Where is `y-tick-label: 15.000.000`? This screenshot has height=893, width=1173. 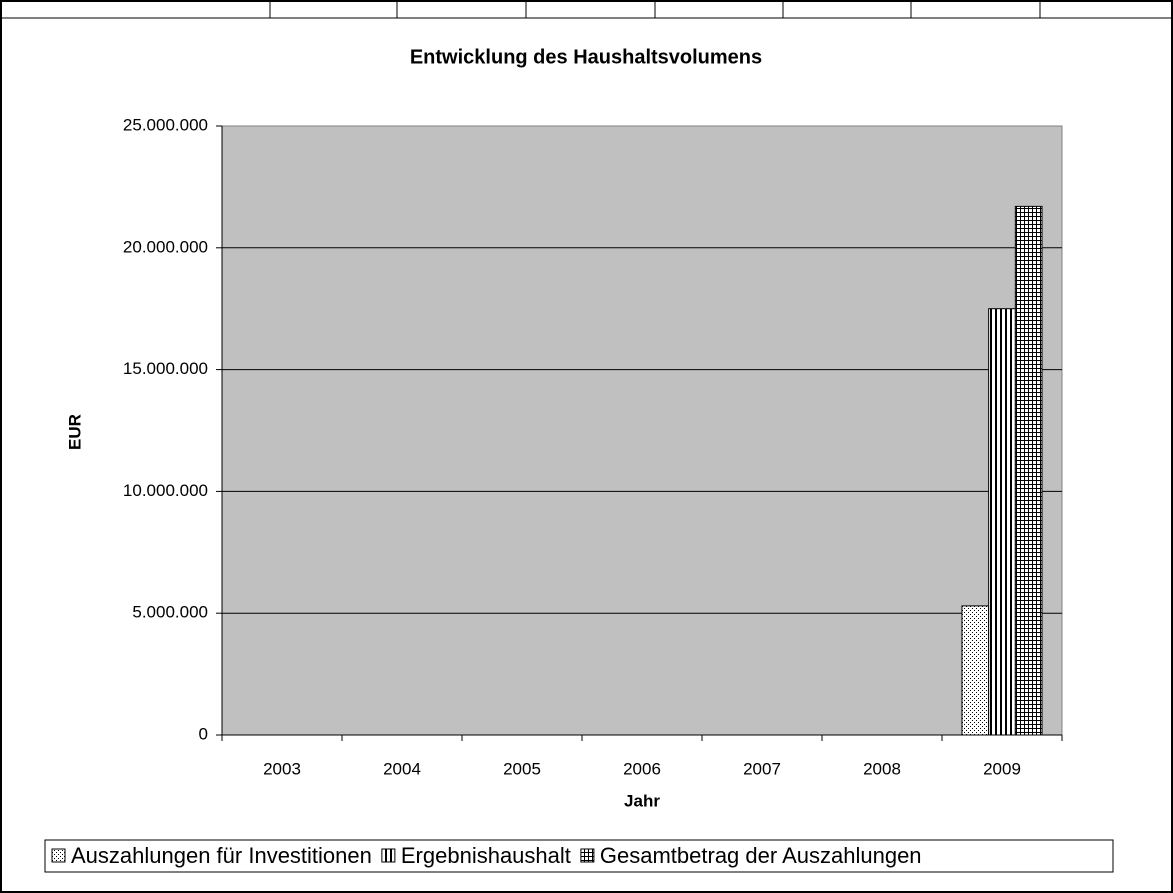
y-tick-label: 15.000.000 is located at coordinates (165, 368).